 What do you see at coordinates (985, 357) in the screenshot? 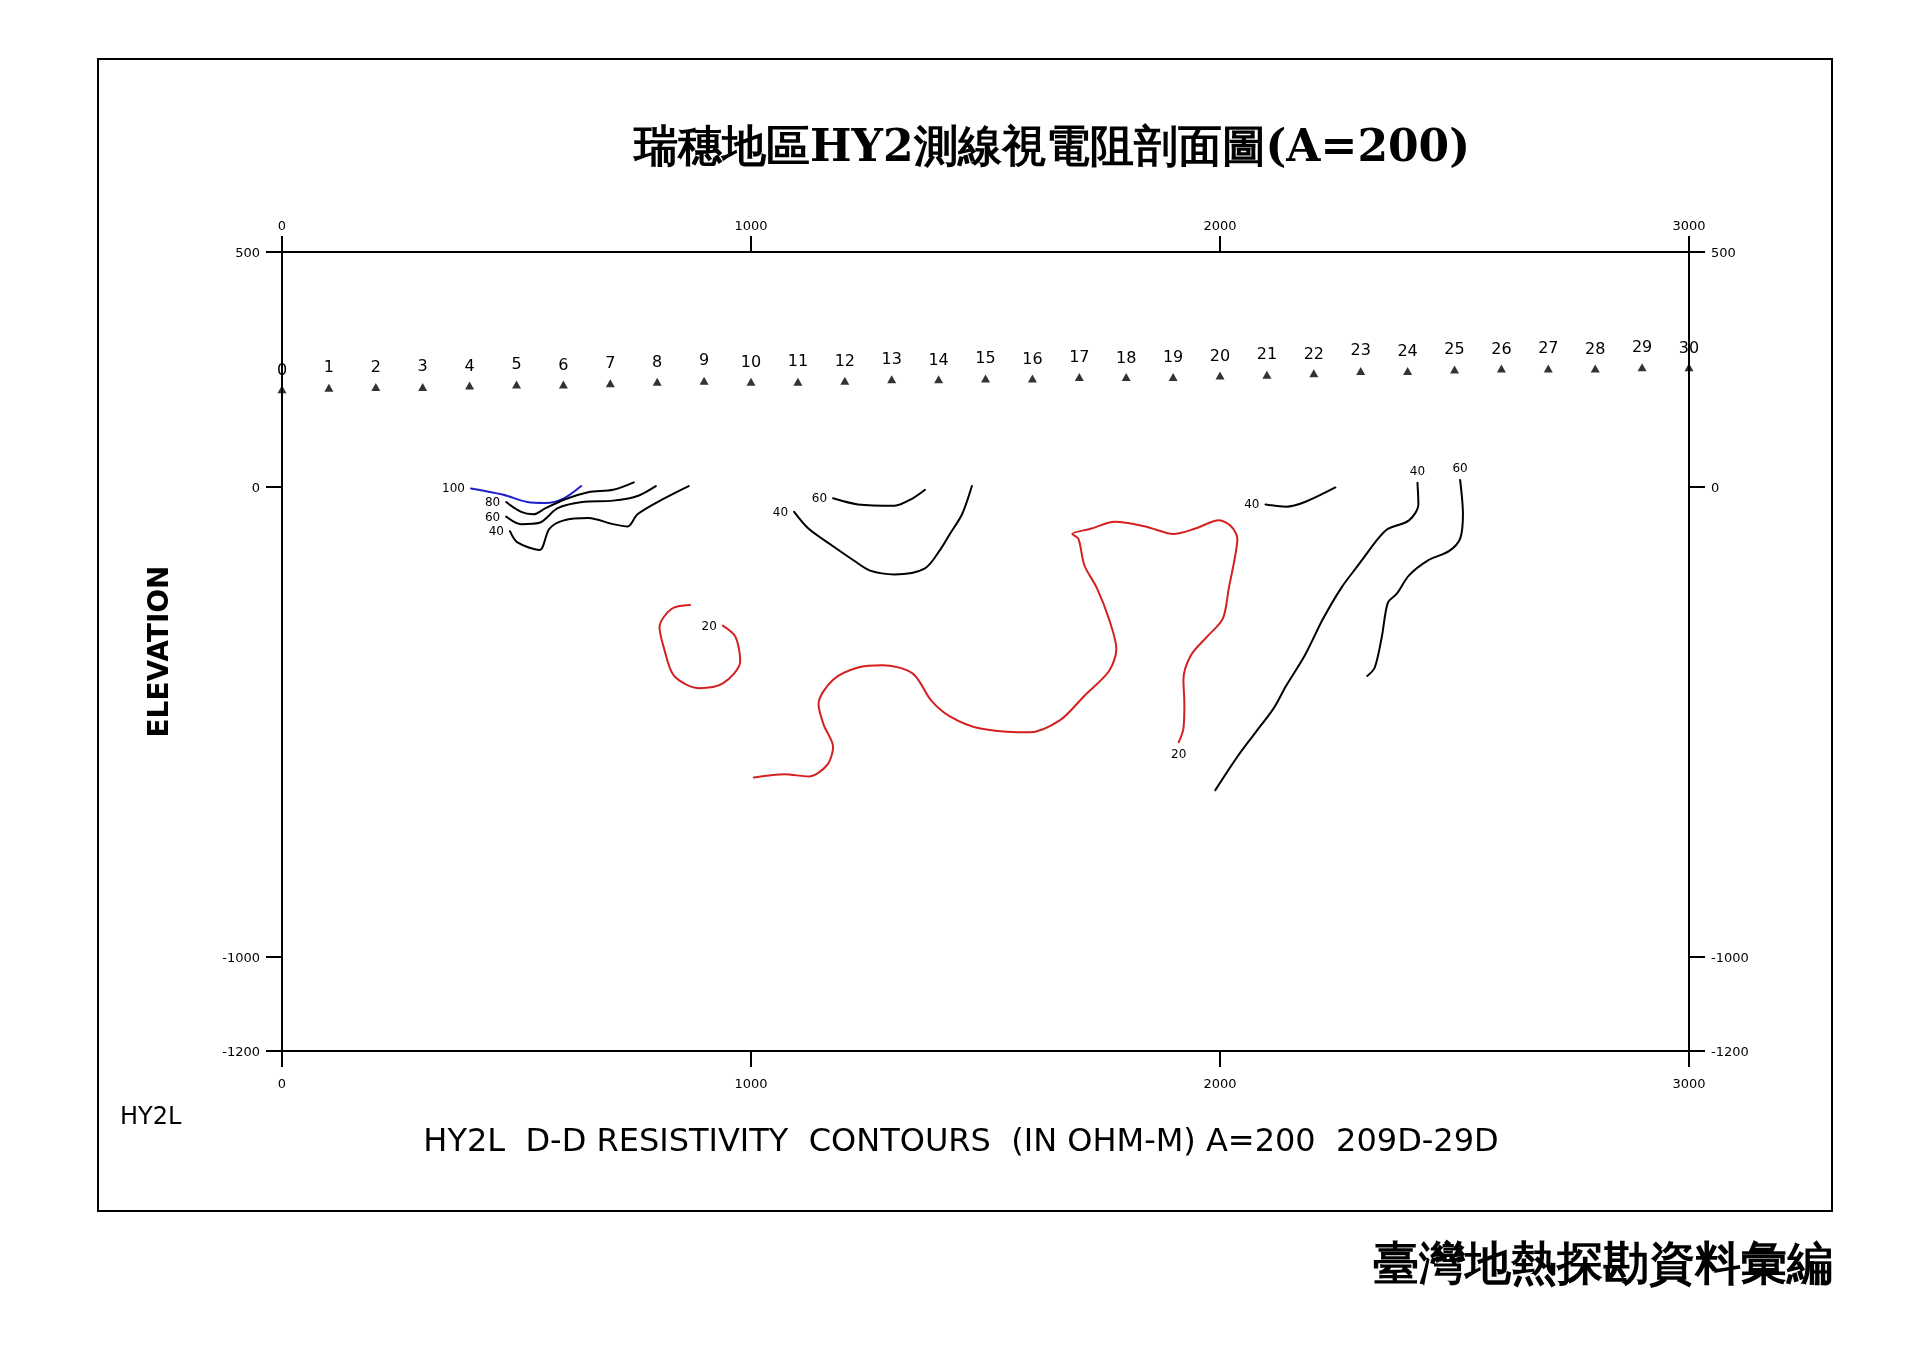
I see `annotation: 15` at bounding box center [985, 357].